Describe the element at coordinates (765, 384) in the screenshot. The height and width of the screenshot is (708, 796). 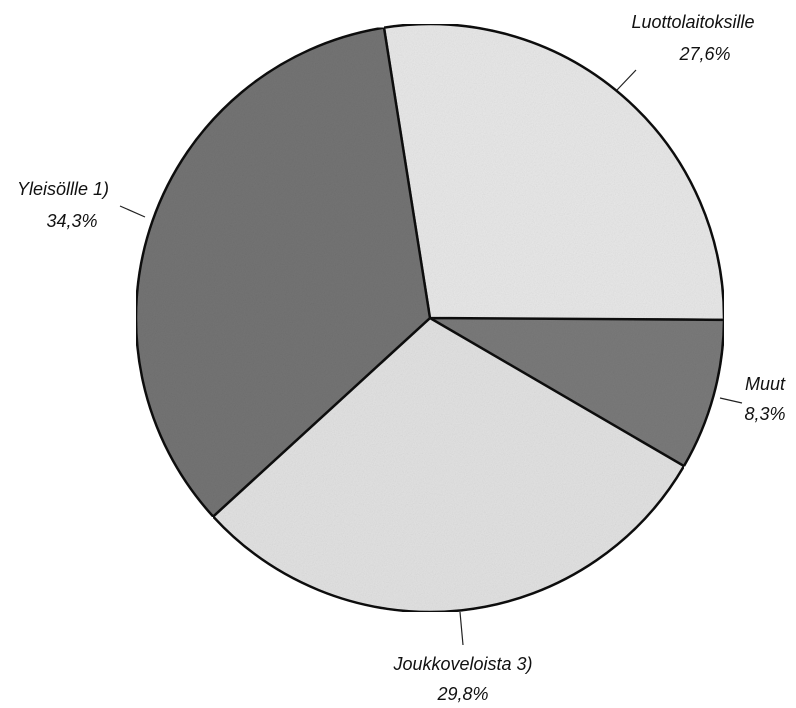
I see `slice-label: Muut` at that location.